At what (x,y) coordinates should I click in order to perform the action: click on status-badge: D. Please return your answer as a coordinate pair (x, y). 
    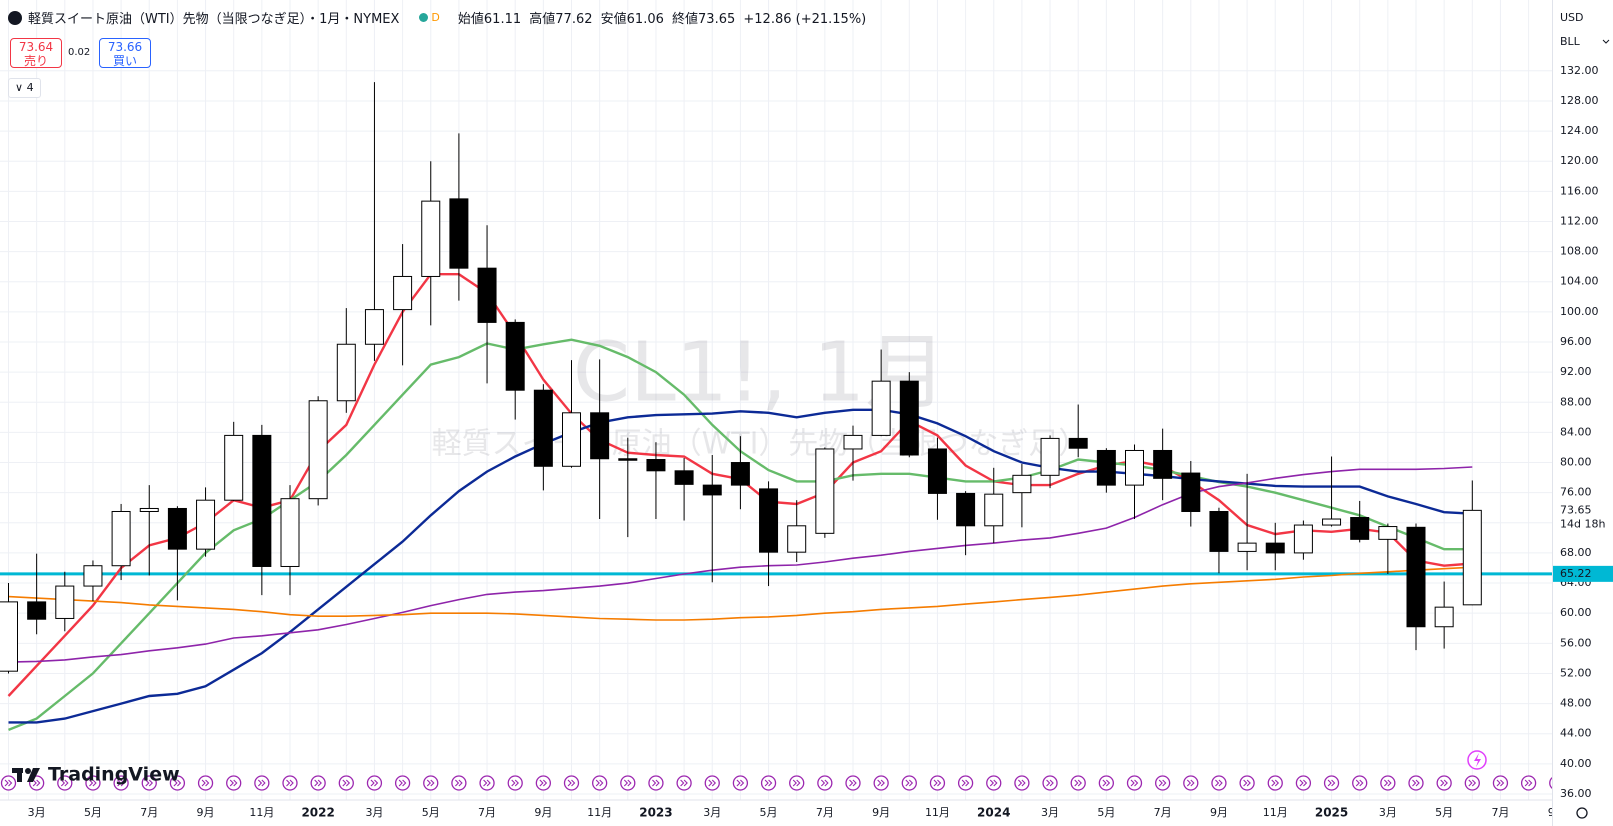
    Looking at the image, I should click on (429, 17).